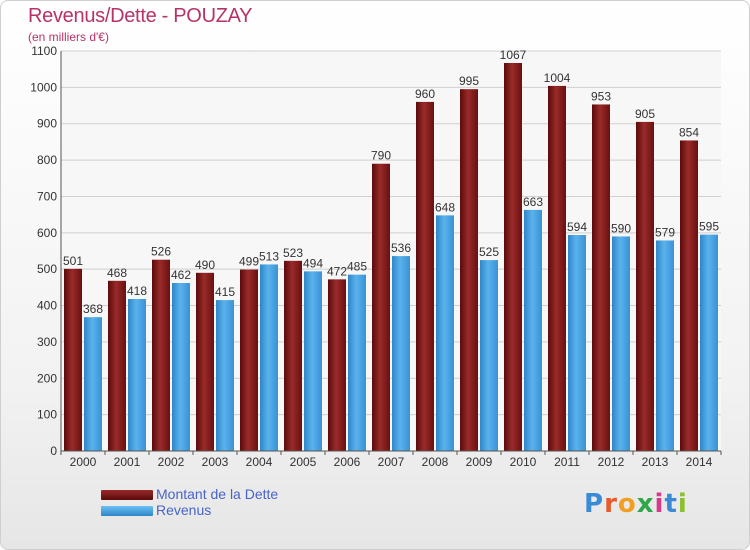 This screenshot has width=750, height=550. I want to click on y-tick-label: 0, so click(53, 451).